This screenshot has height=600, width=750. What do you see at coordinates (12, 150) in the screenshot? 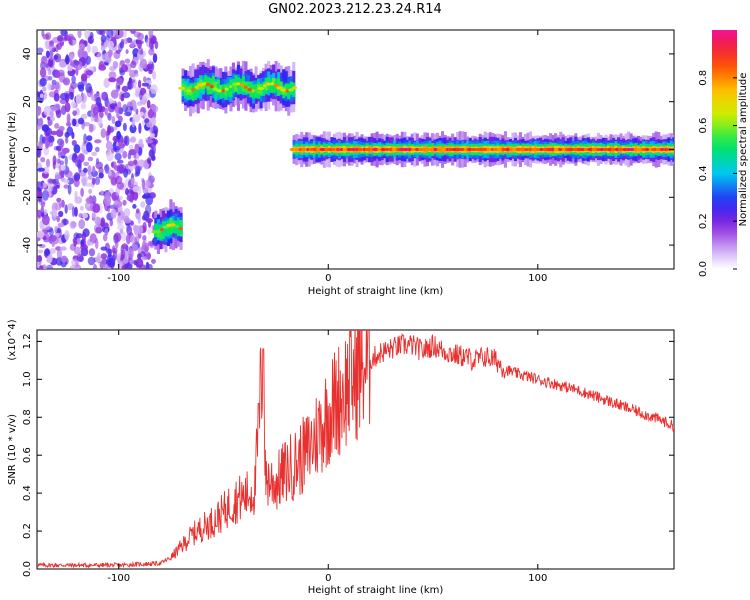
I see `y-axis-label: Frequency (Hz)` at bounding box center [12, 150].